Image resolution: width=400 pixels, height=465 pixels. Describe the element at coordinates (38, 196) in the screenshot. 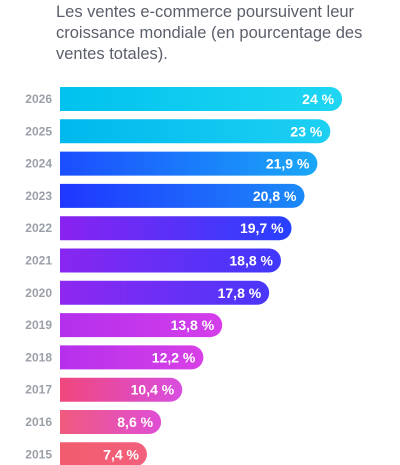

I see `year-label: 2023` at that location.